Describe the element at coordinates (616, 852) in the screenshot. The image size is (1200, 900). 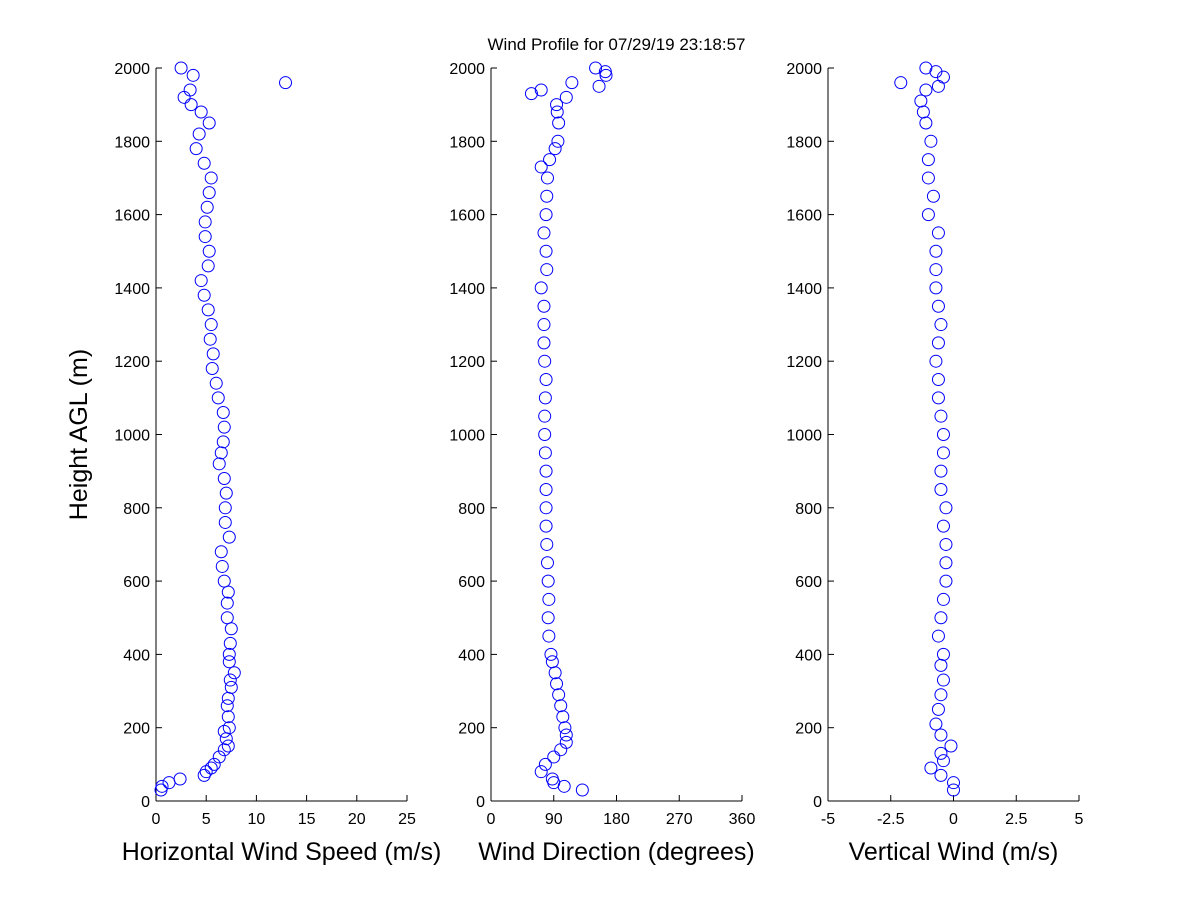
I see `x-axis-label: Wind Direction (degrees)` at that location.